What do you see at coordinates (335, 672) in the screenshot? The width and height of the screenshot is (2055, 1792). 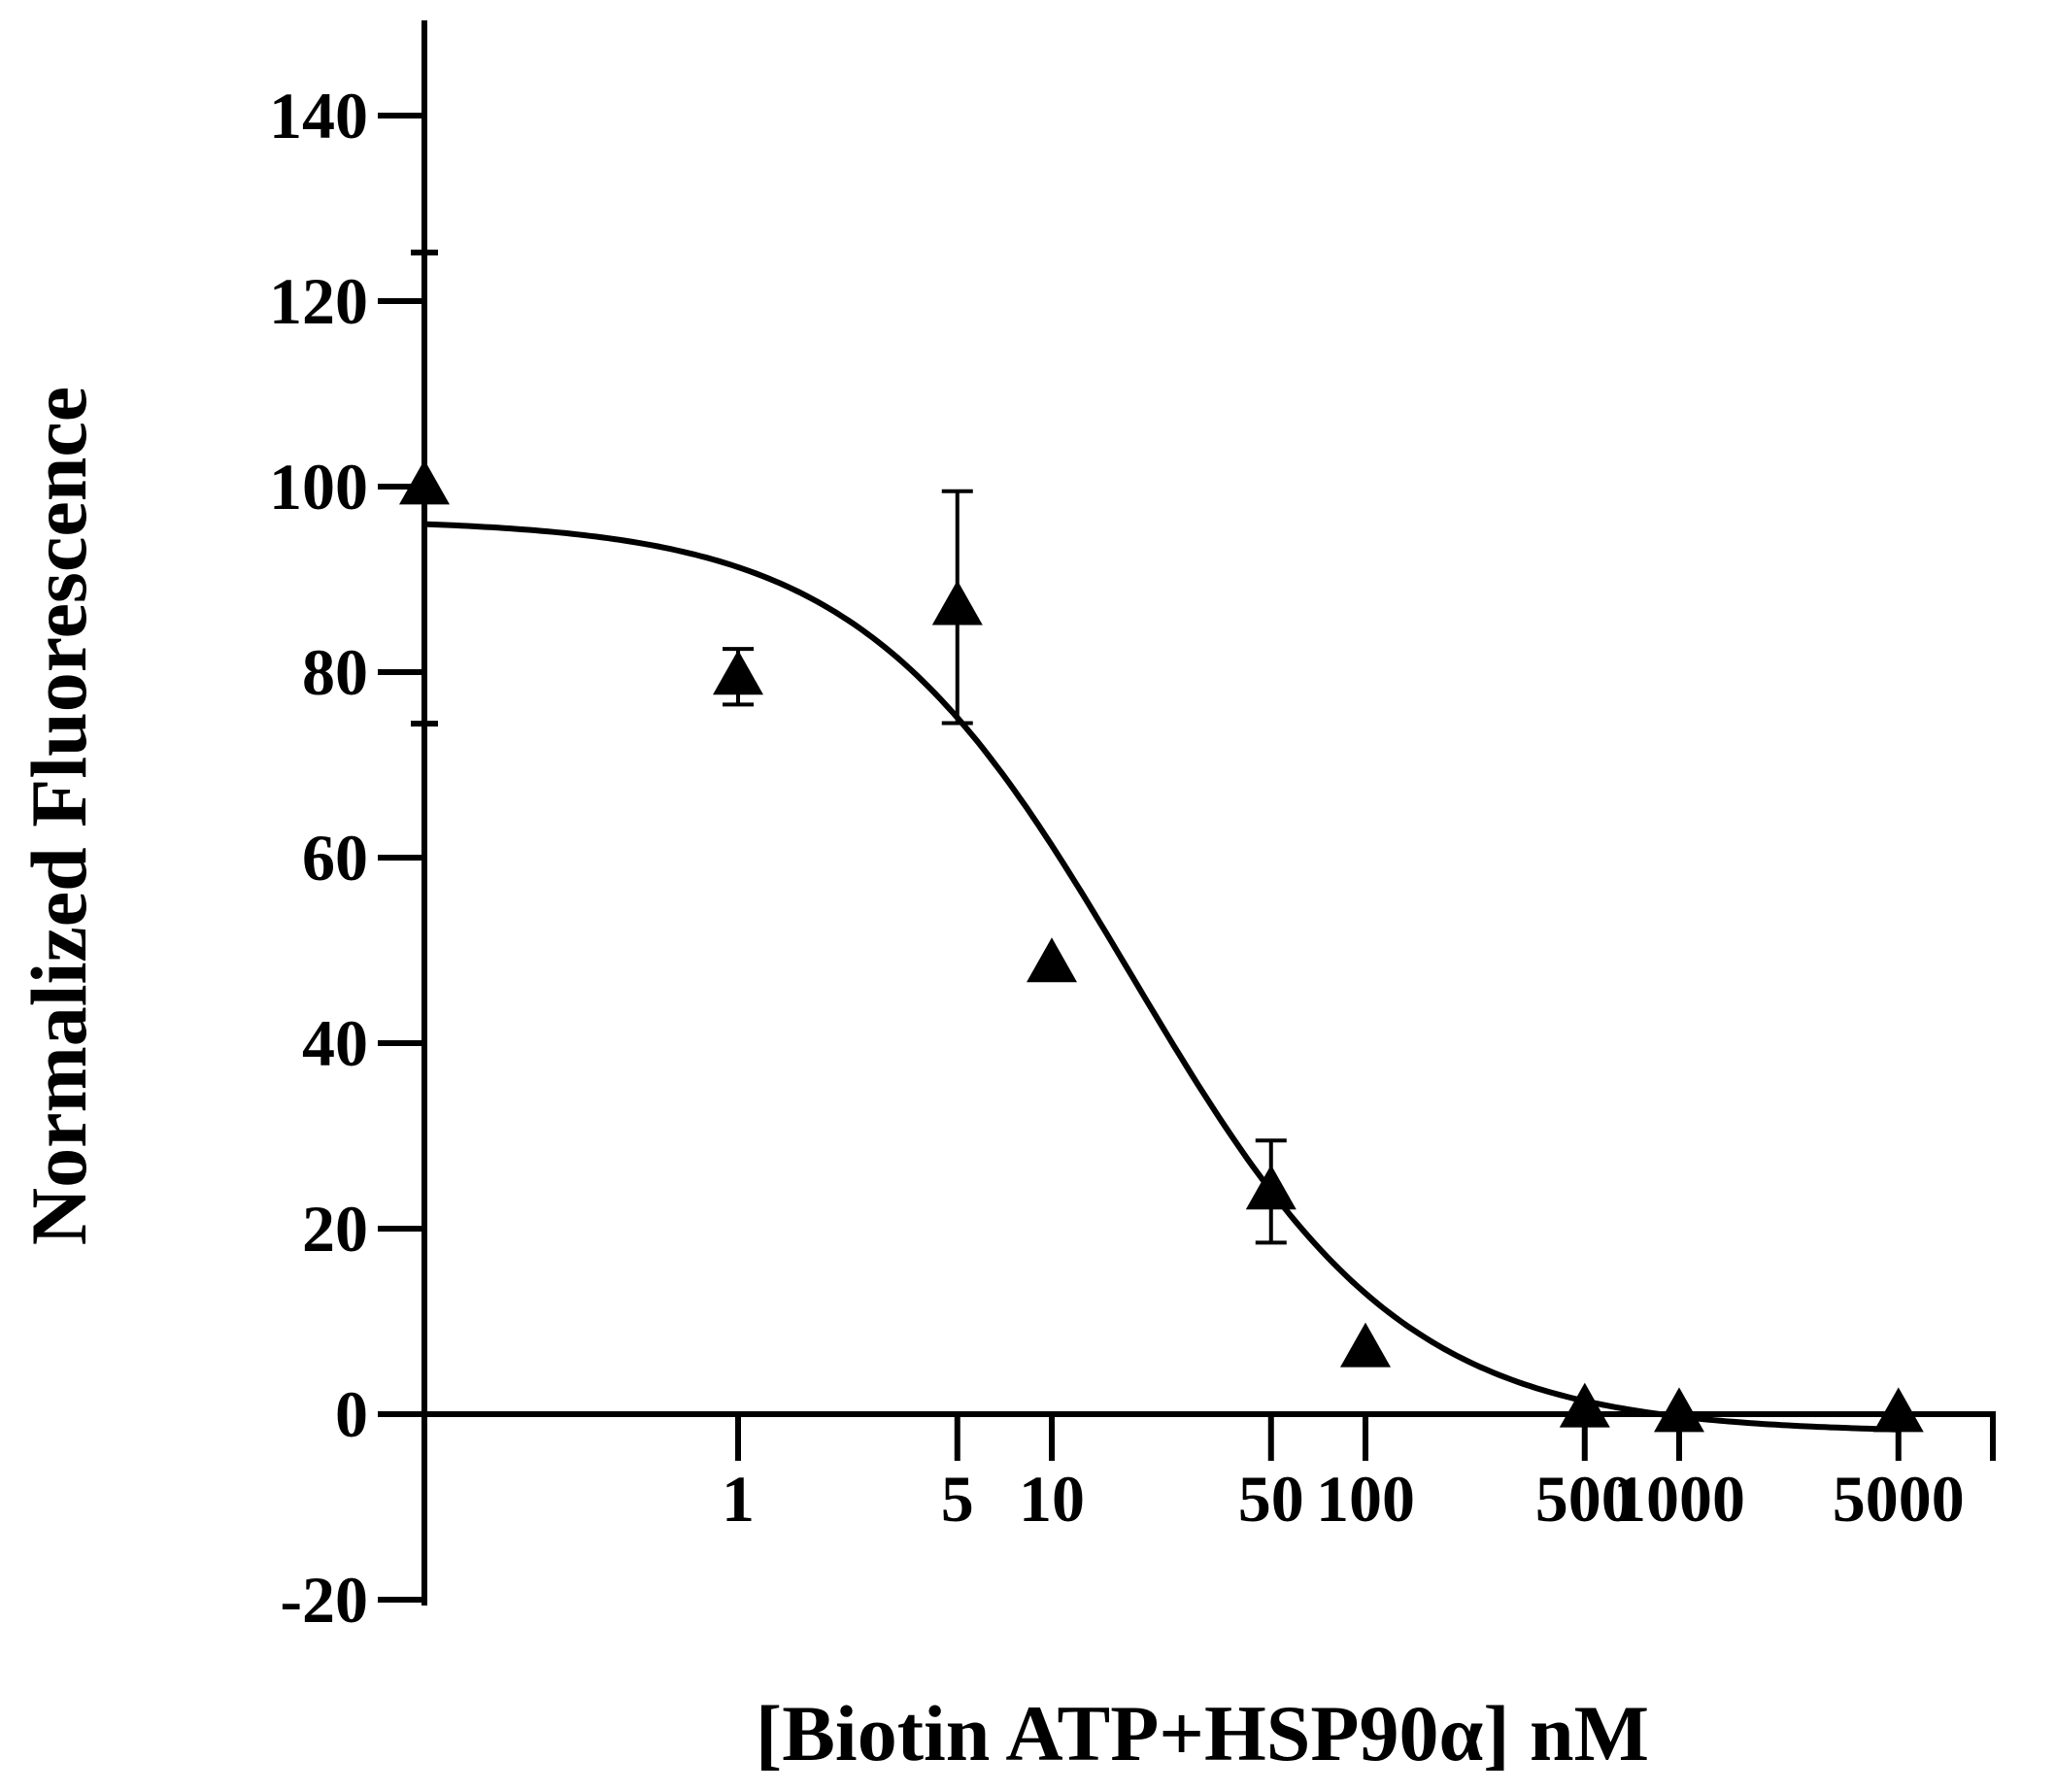 I see `y-tick-label: 80` at bounding box center [335, 672].